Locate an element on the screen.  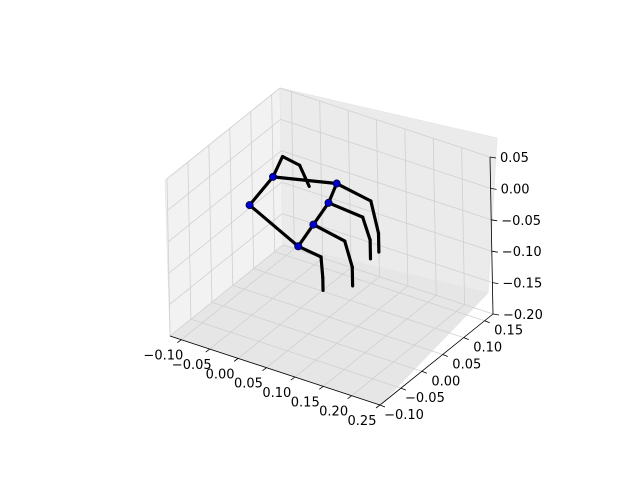
z-tick-label: −0.05 is located at coordinates (521, 221).